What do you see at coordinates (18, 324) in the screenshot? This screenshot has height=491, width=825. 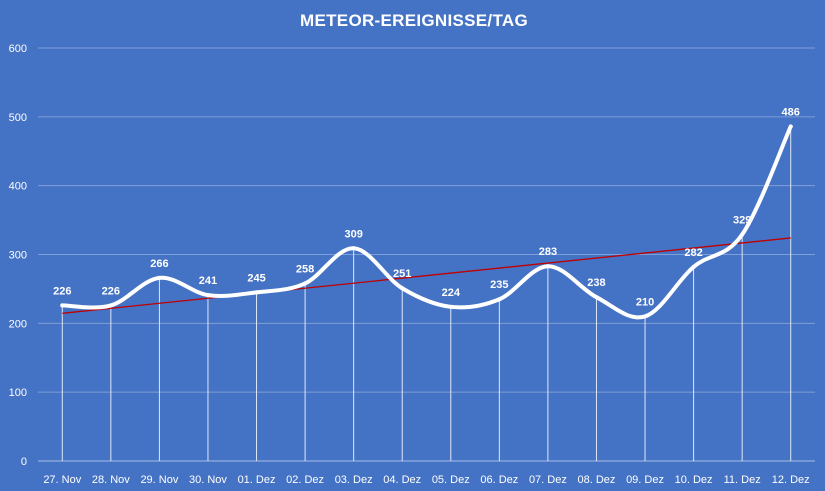 I see `y-tick-label: 200` at bounding box center [18, 324].